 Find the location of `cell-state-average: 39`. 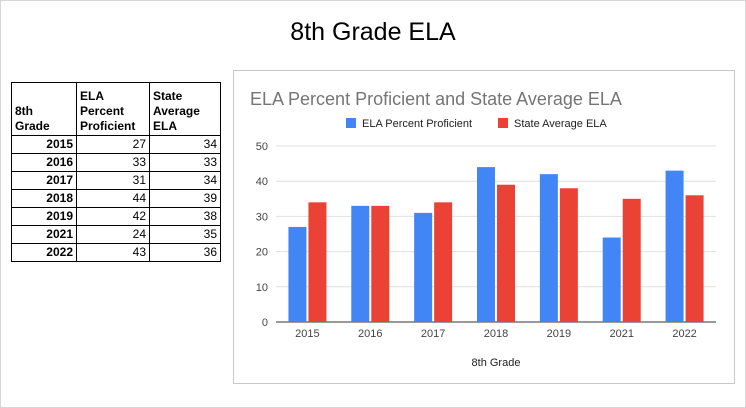

cell-state-average: 39 is located at coordinates (185, 198).